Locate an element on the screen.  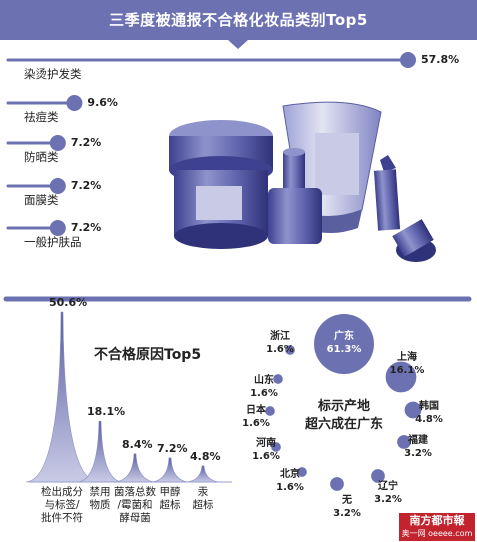
bar-value-label-2: 9.6% is located at coordinates (102, 102).